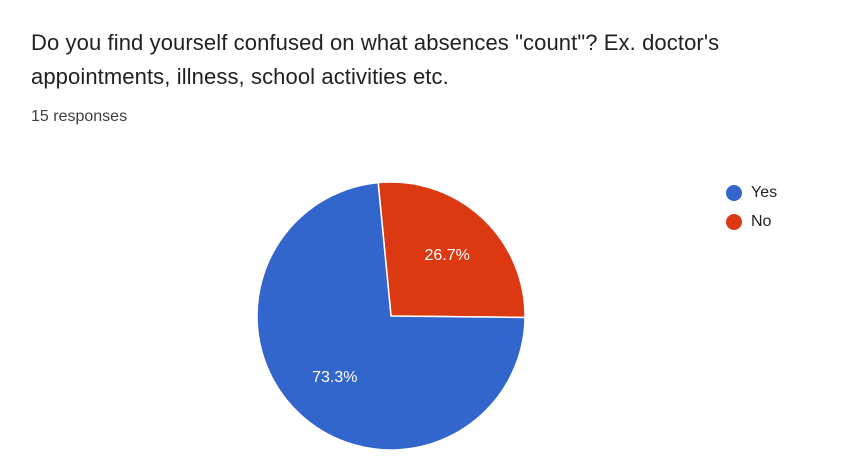  What do you see at coordinates (764, 192) in the screenshot?
I see `legend-label-yes: Yes` at bounding box center [764, 192].